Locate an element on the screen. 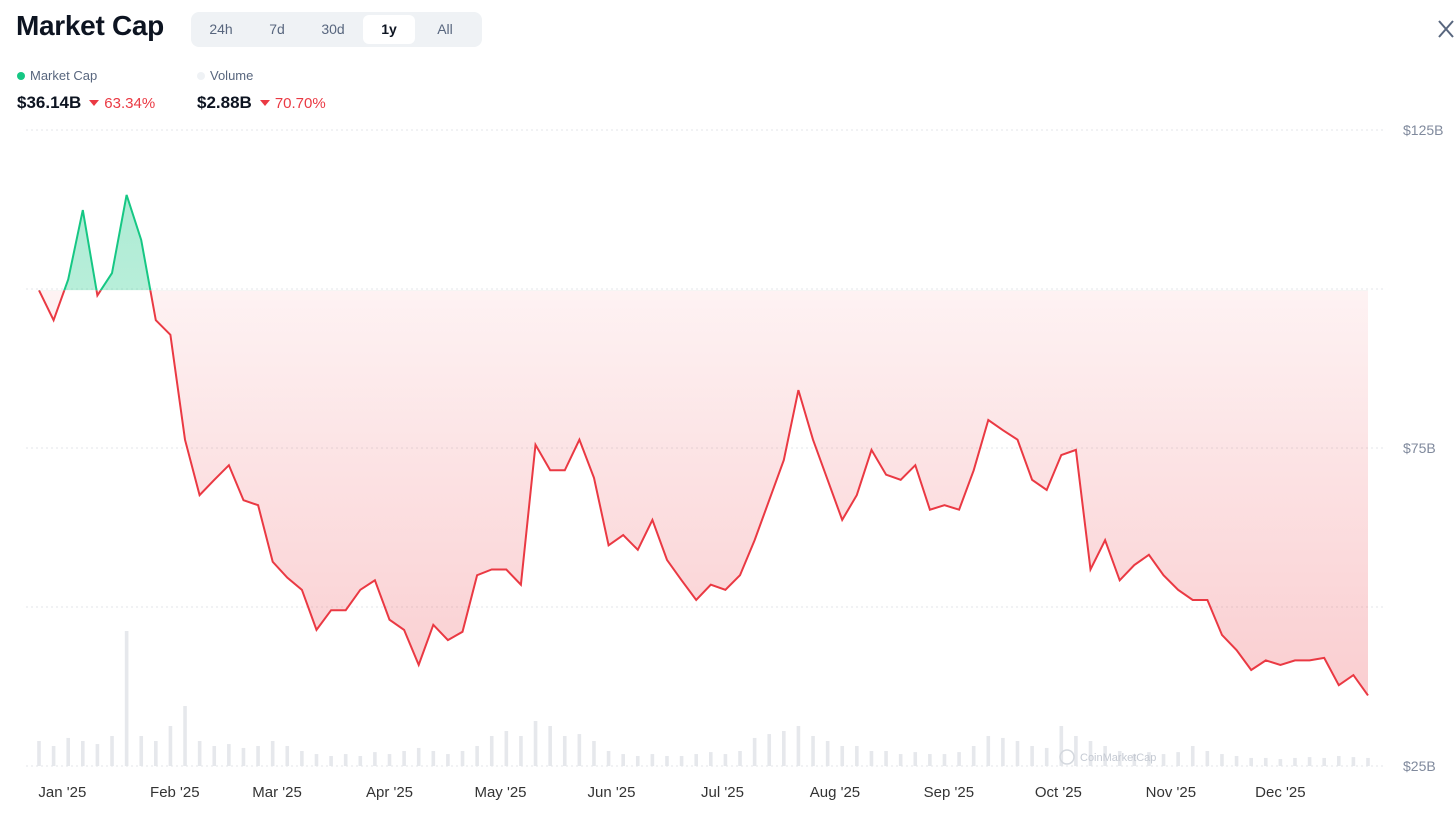 This screenshot has height=818, width=1456. x-tick-label: Jun '25 is located at coordinates (612, 792).